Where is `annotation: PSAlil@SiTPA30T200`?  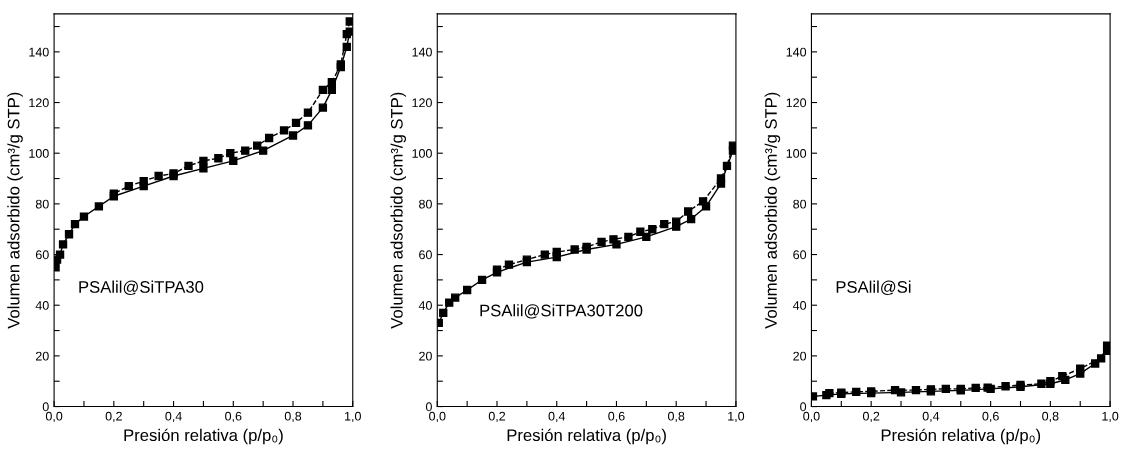
annotation: PSAlil@SiTPA30T200 is located at coordinates (561, 311).